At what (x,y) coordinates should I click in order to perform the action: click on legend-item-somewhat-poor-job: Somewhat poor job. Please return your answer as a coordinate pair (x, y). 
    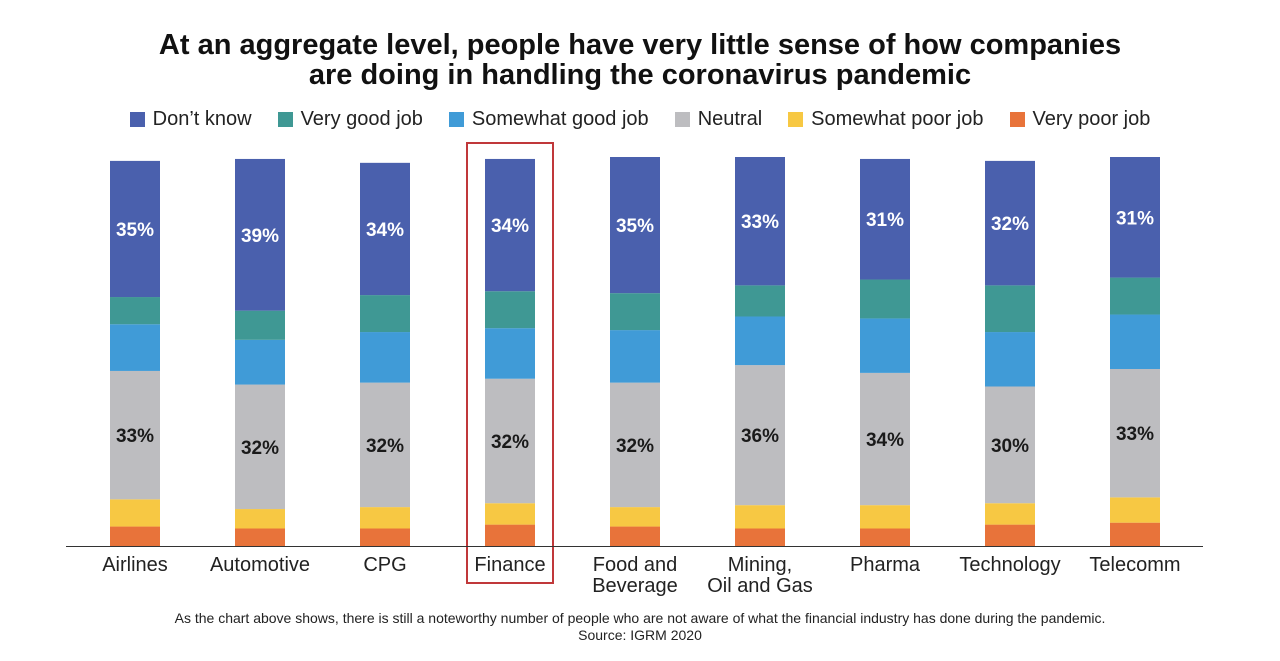
    Looking at the image, I should click on (886, 119).